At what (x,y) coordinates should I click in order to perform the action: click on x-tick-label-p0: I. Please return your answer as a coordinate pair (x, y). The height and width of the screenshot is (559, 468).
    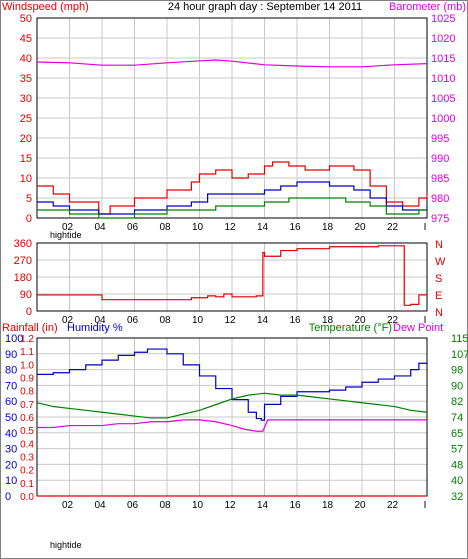
    Looking at the image, I should click on (425, 227).